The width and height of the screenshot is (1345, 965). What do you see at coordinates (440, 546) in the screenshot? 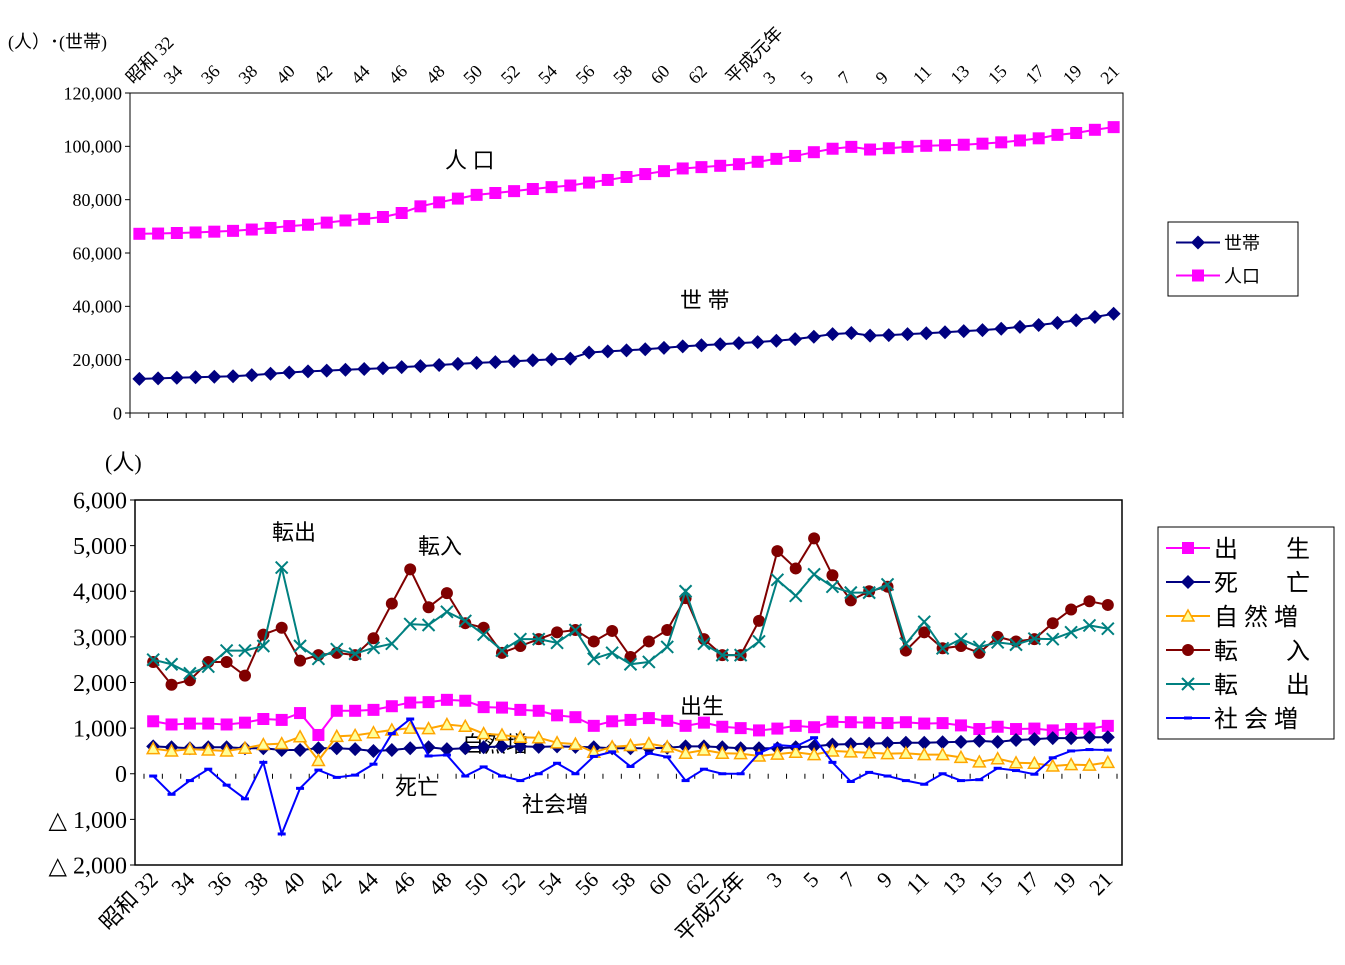
I see `annotation: 転入` at bounding box center [440, 546].